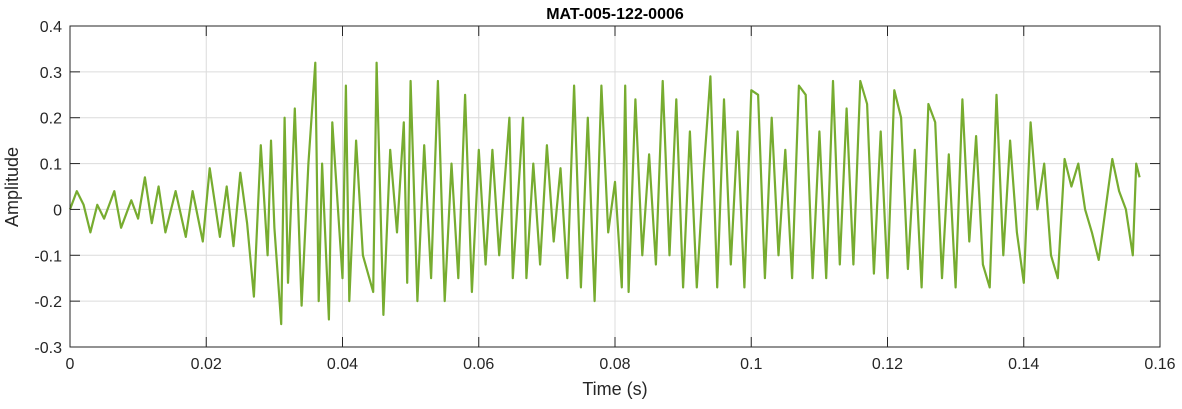  What do you see at coordinates (51, 27) in the screenshot?
I see `y-tick-label: 0.4` at bounding box center [51, 27].